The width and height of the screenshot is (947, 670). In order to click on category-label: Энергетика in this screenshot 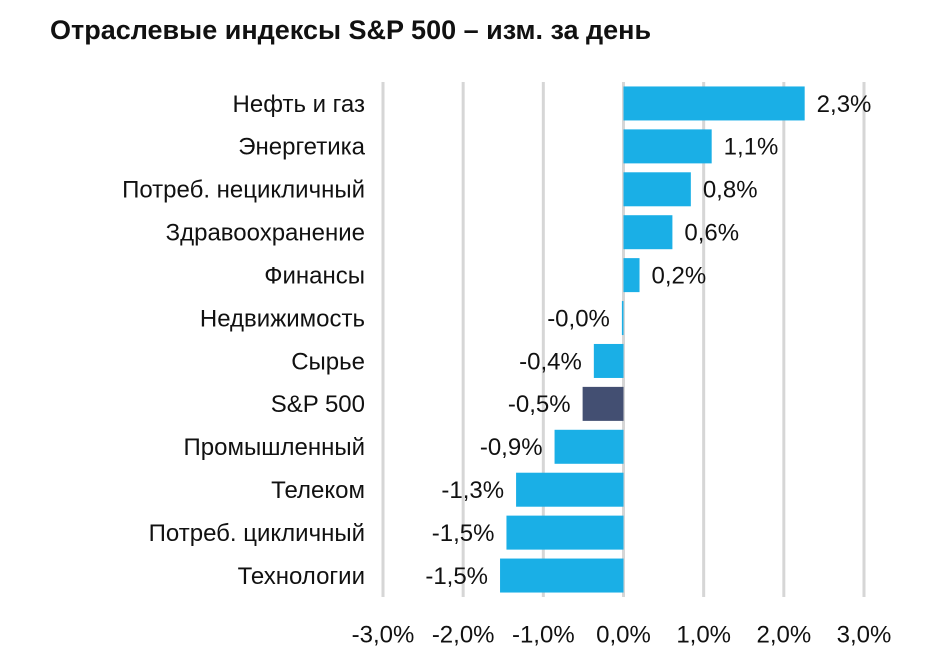, I will do `click(301, 147)`.